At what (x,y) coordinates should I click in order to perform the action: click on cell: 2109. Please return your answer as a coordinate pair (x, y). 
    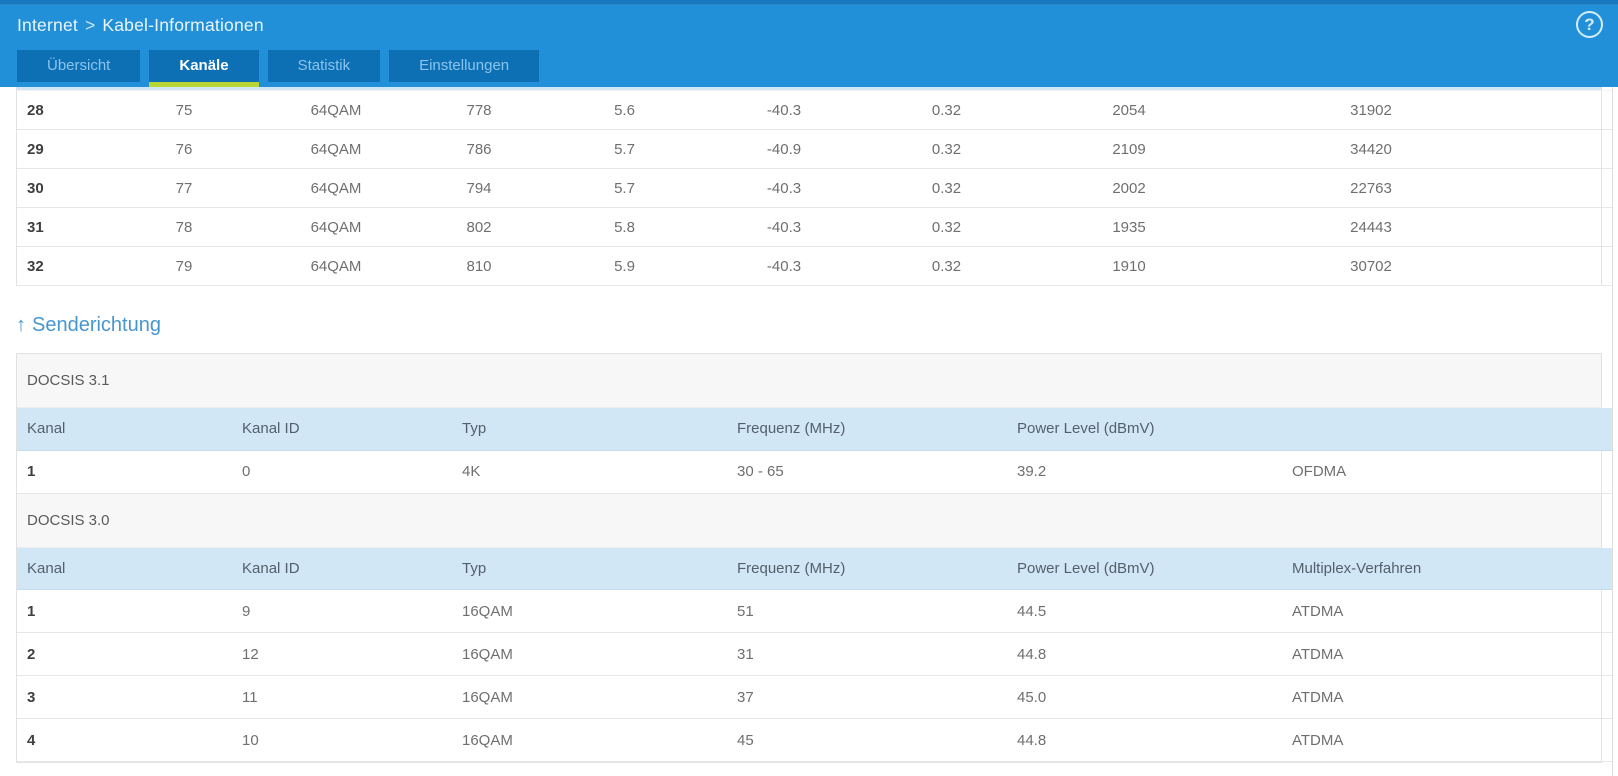
    Looking at the image, I should click on (1129, 149).